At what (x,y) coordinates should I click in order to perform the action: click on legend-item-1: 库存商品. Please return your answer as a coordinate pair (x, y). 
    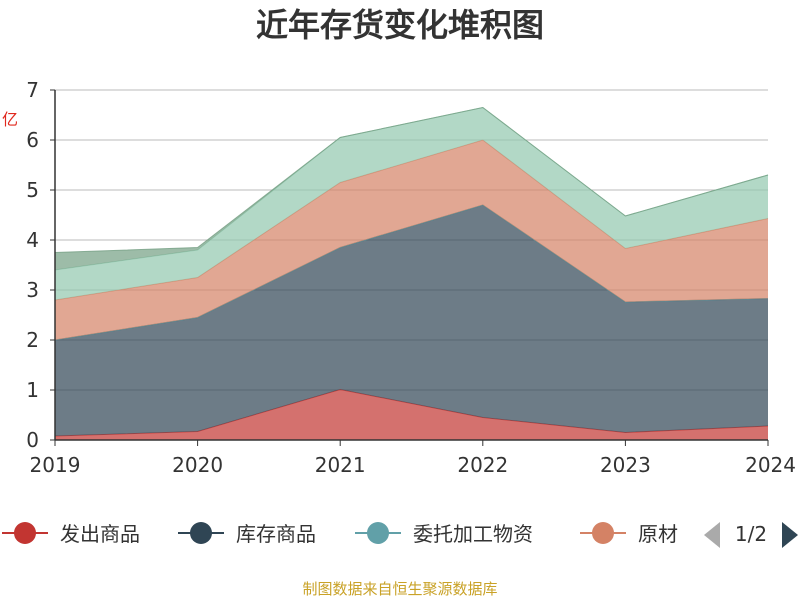
    Looking at the image, I should click on (247, 534).